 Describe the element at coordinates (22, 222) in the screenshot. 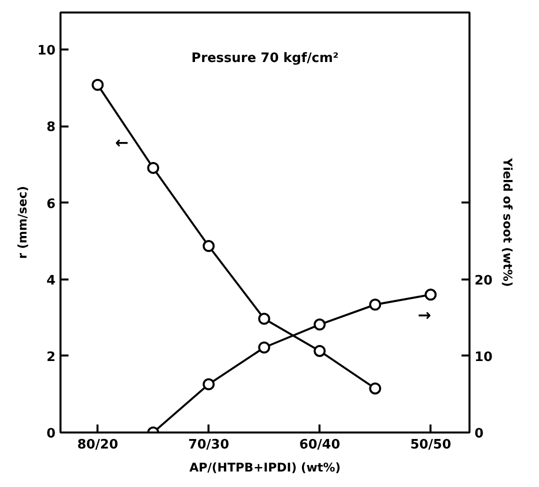

I see `y-axis-title: r (mm/sec)` at that location.